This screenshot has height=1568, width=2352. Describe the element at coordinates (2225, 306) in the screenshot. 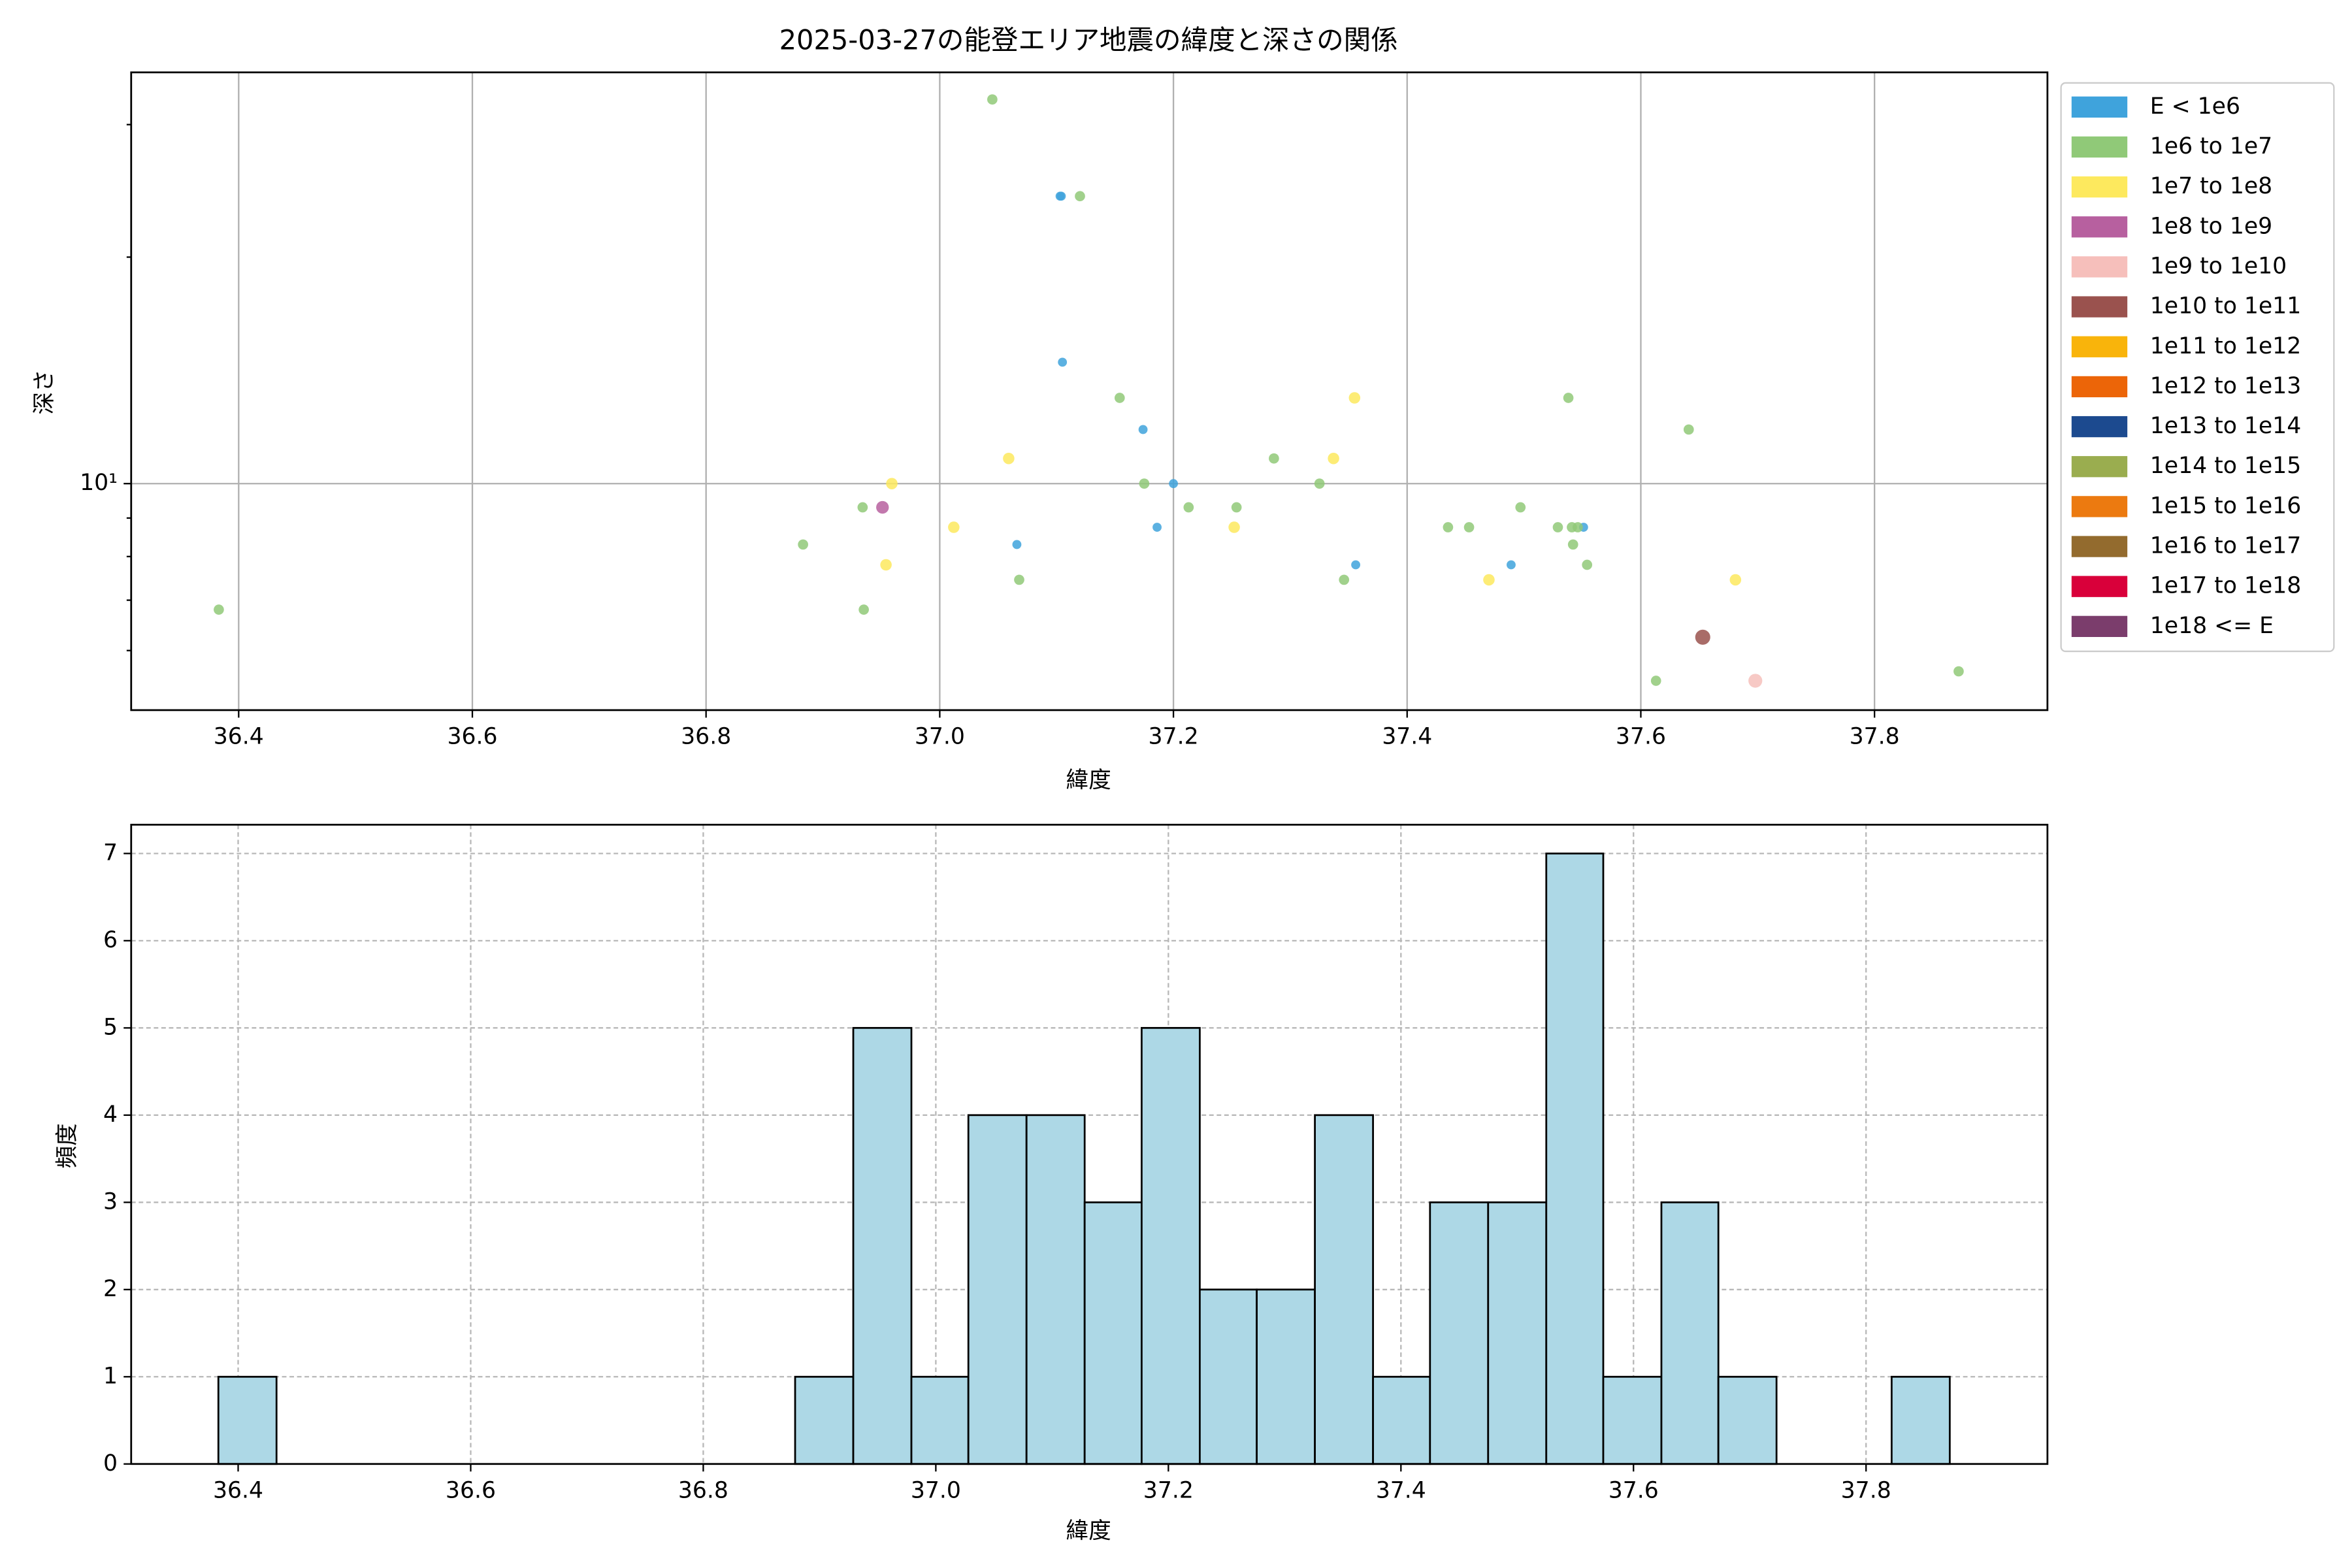

I see `legend-label: 1e10 to 1e11` at that location.